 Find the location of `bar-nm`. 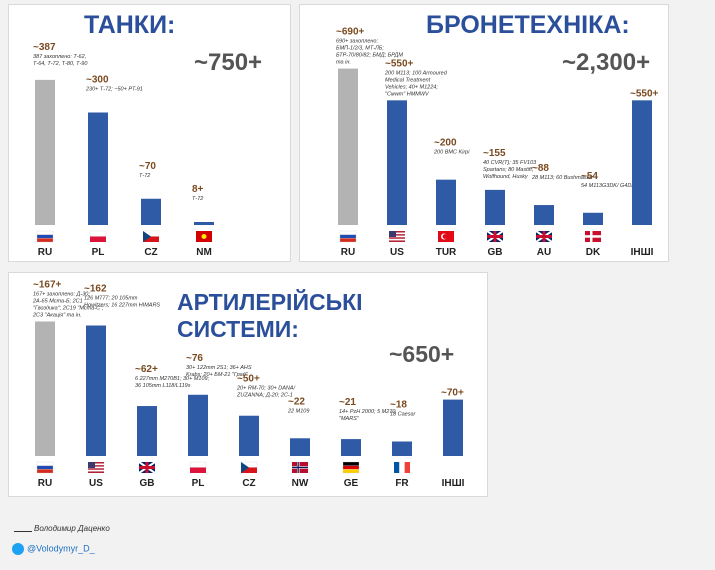

bar-nm is located at coordinates (204, 223).